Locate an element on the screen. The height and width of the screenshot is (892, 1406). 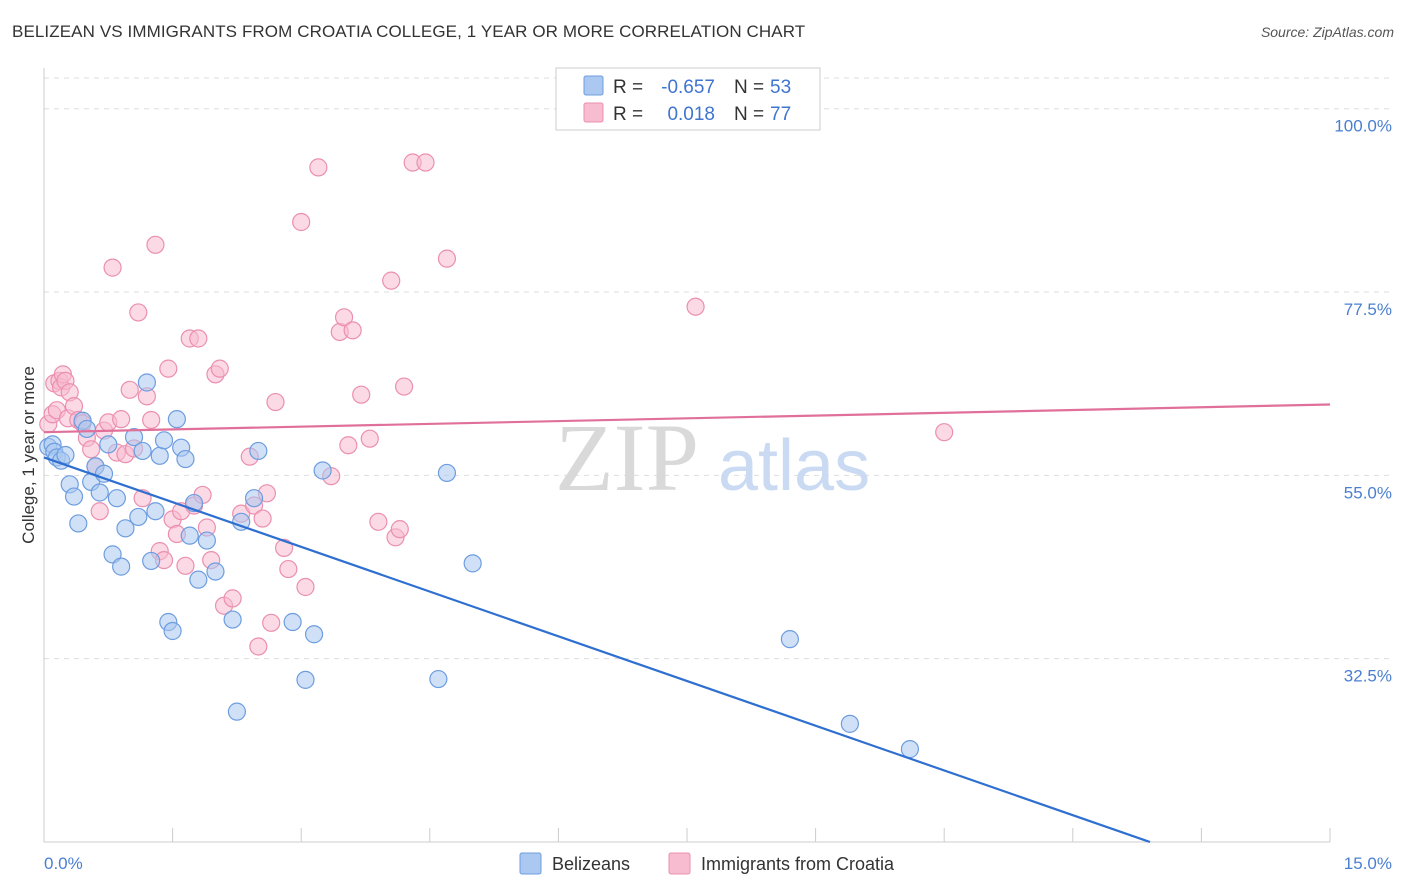
legend-swatch-croatia is located at coordinates (593, 112).